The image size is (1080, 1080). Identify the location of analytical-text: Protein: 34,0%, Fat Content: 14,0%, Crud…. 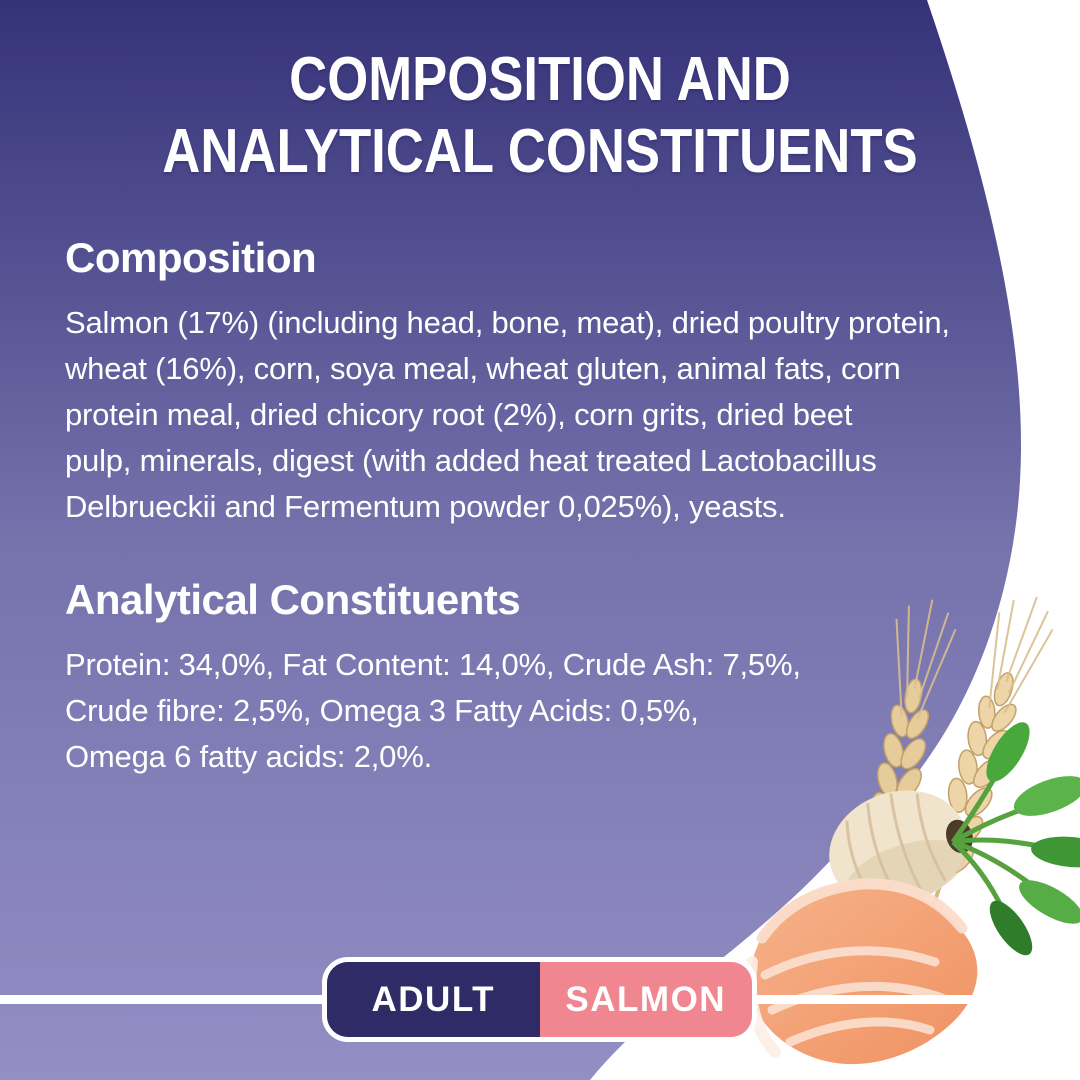
(433, 710).